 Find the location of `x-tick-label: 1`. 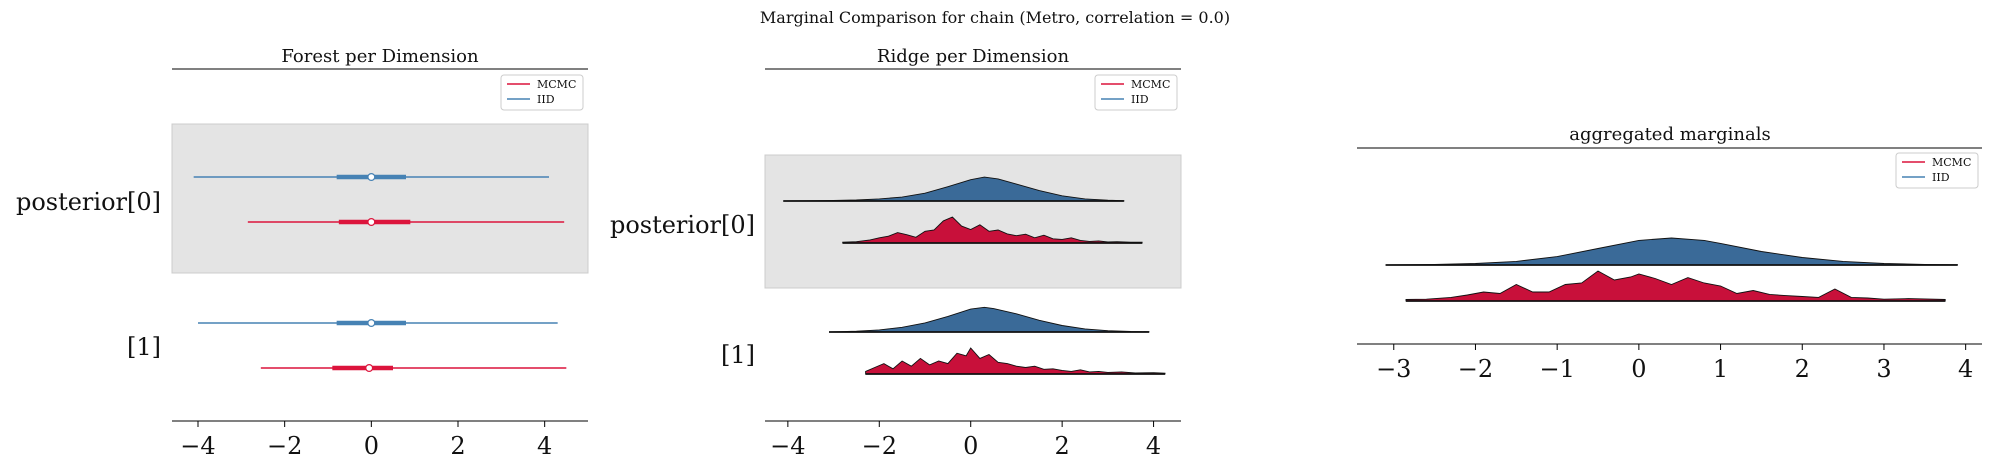

x-tick-label: 1 is located at coordinates (1720, 369).